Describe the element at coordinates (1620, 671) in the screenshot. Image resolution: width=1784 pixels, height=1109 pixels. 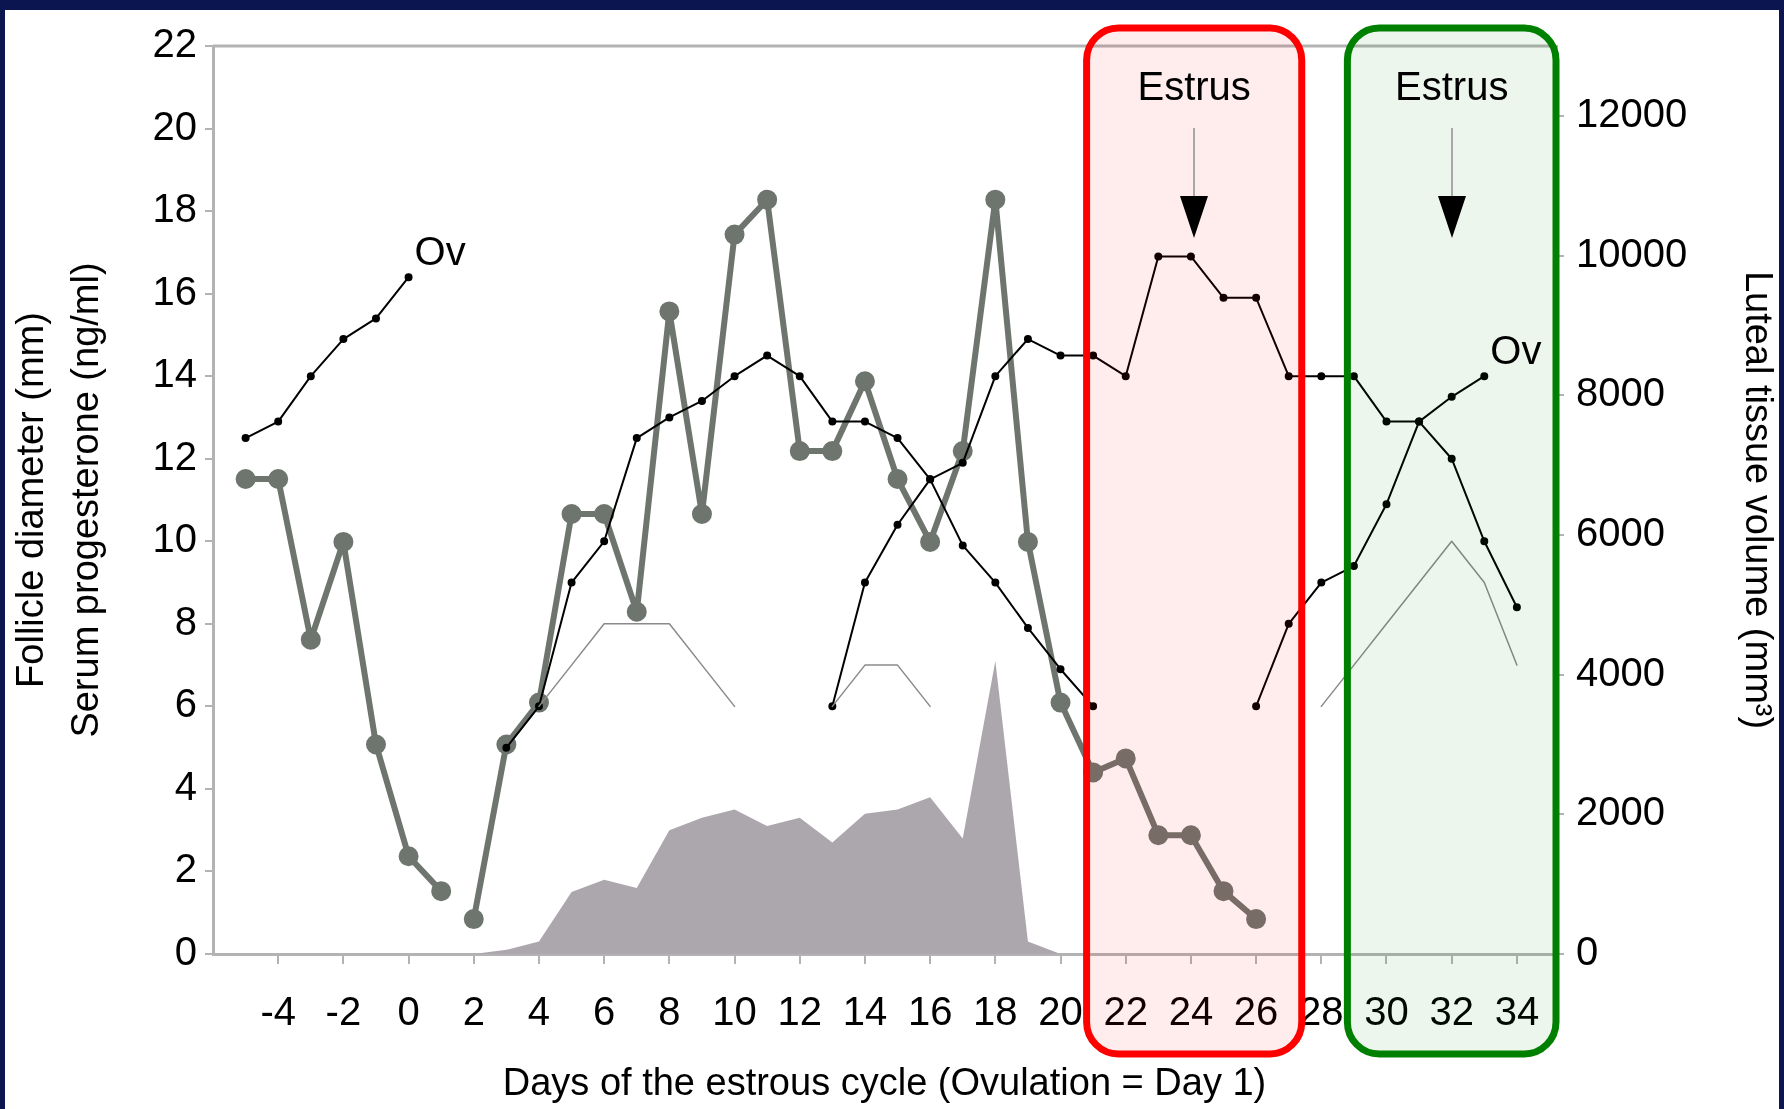
I see `y2-tick-label: 4000` at that location.